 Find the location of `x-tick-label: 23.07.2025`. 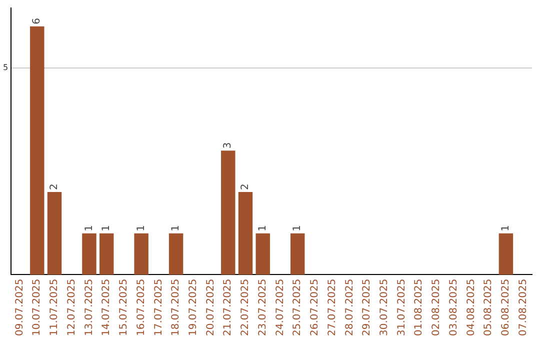

x-tick-label: 23.07.2025 is located at coordinates (262, 307).